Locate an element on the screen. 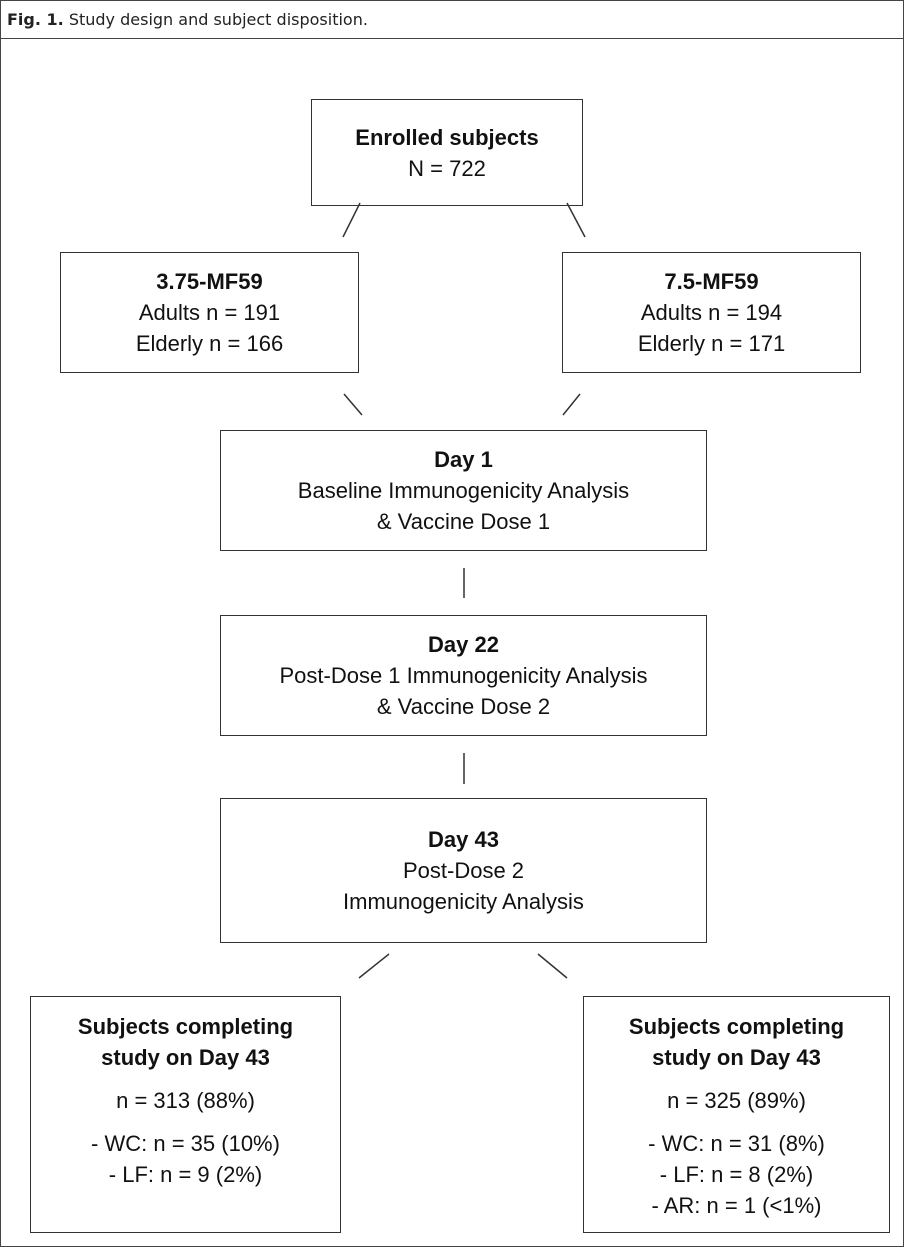 This screenshot has height=1247, width=904. node-title: 7.5-MF59 is located at coordinates (711, 281).